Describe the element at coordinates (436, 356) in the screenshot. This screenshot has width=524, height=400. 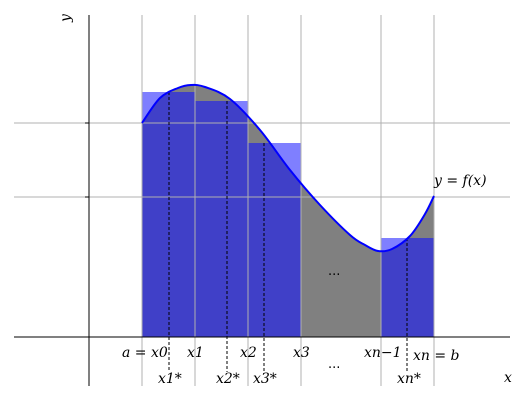
I see `label-xn: xn = b` at that location.